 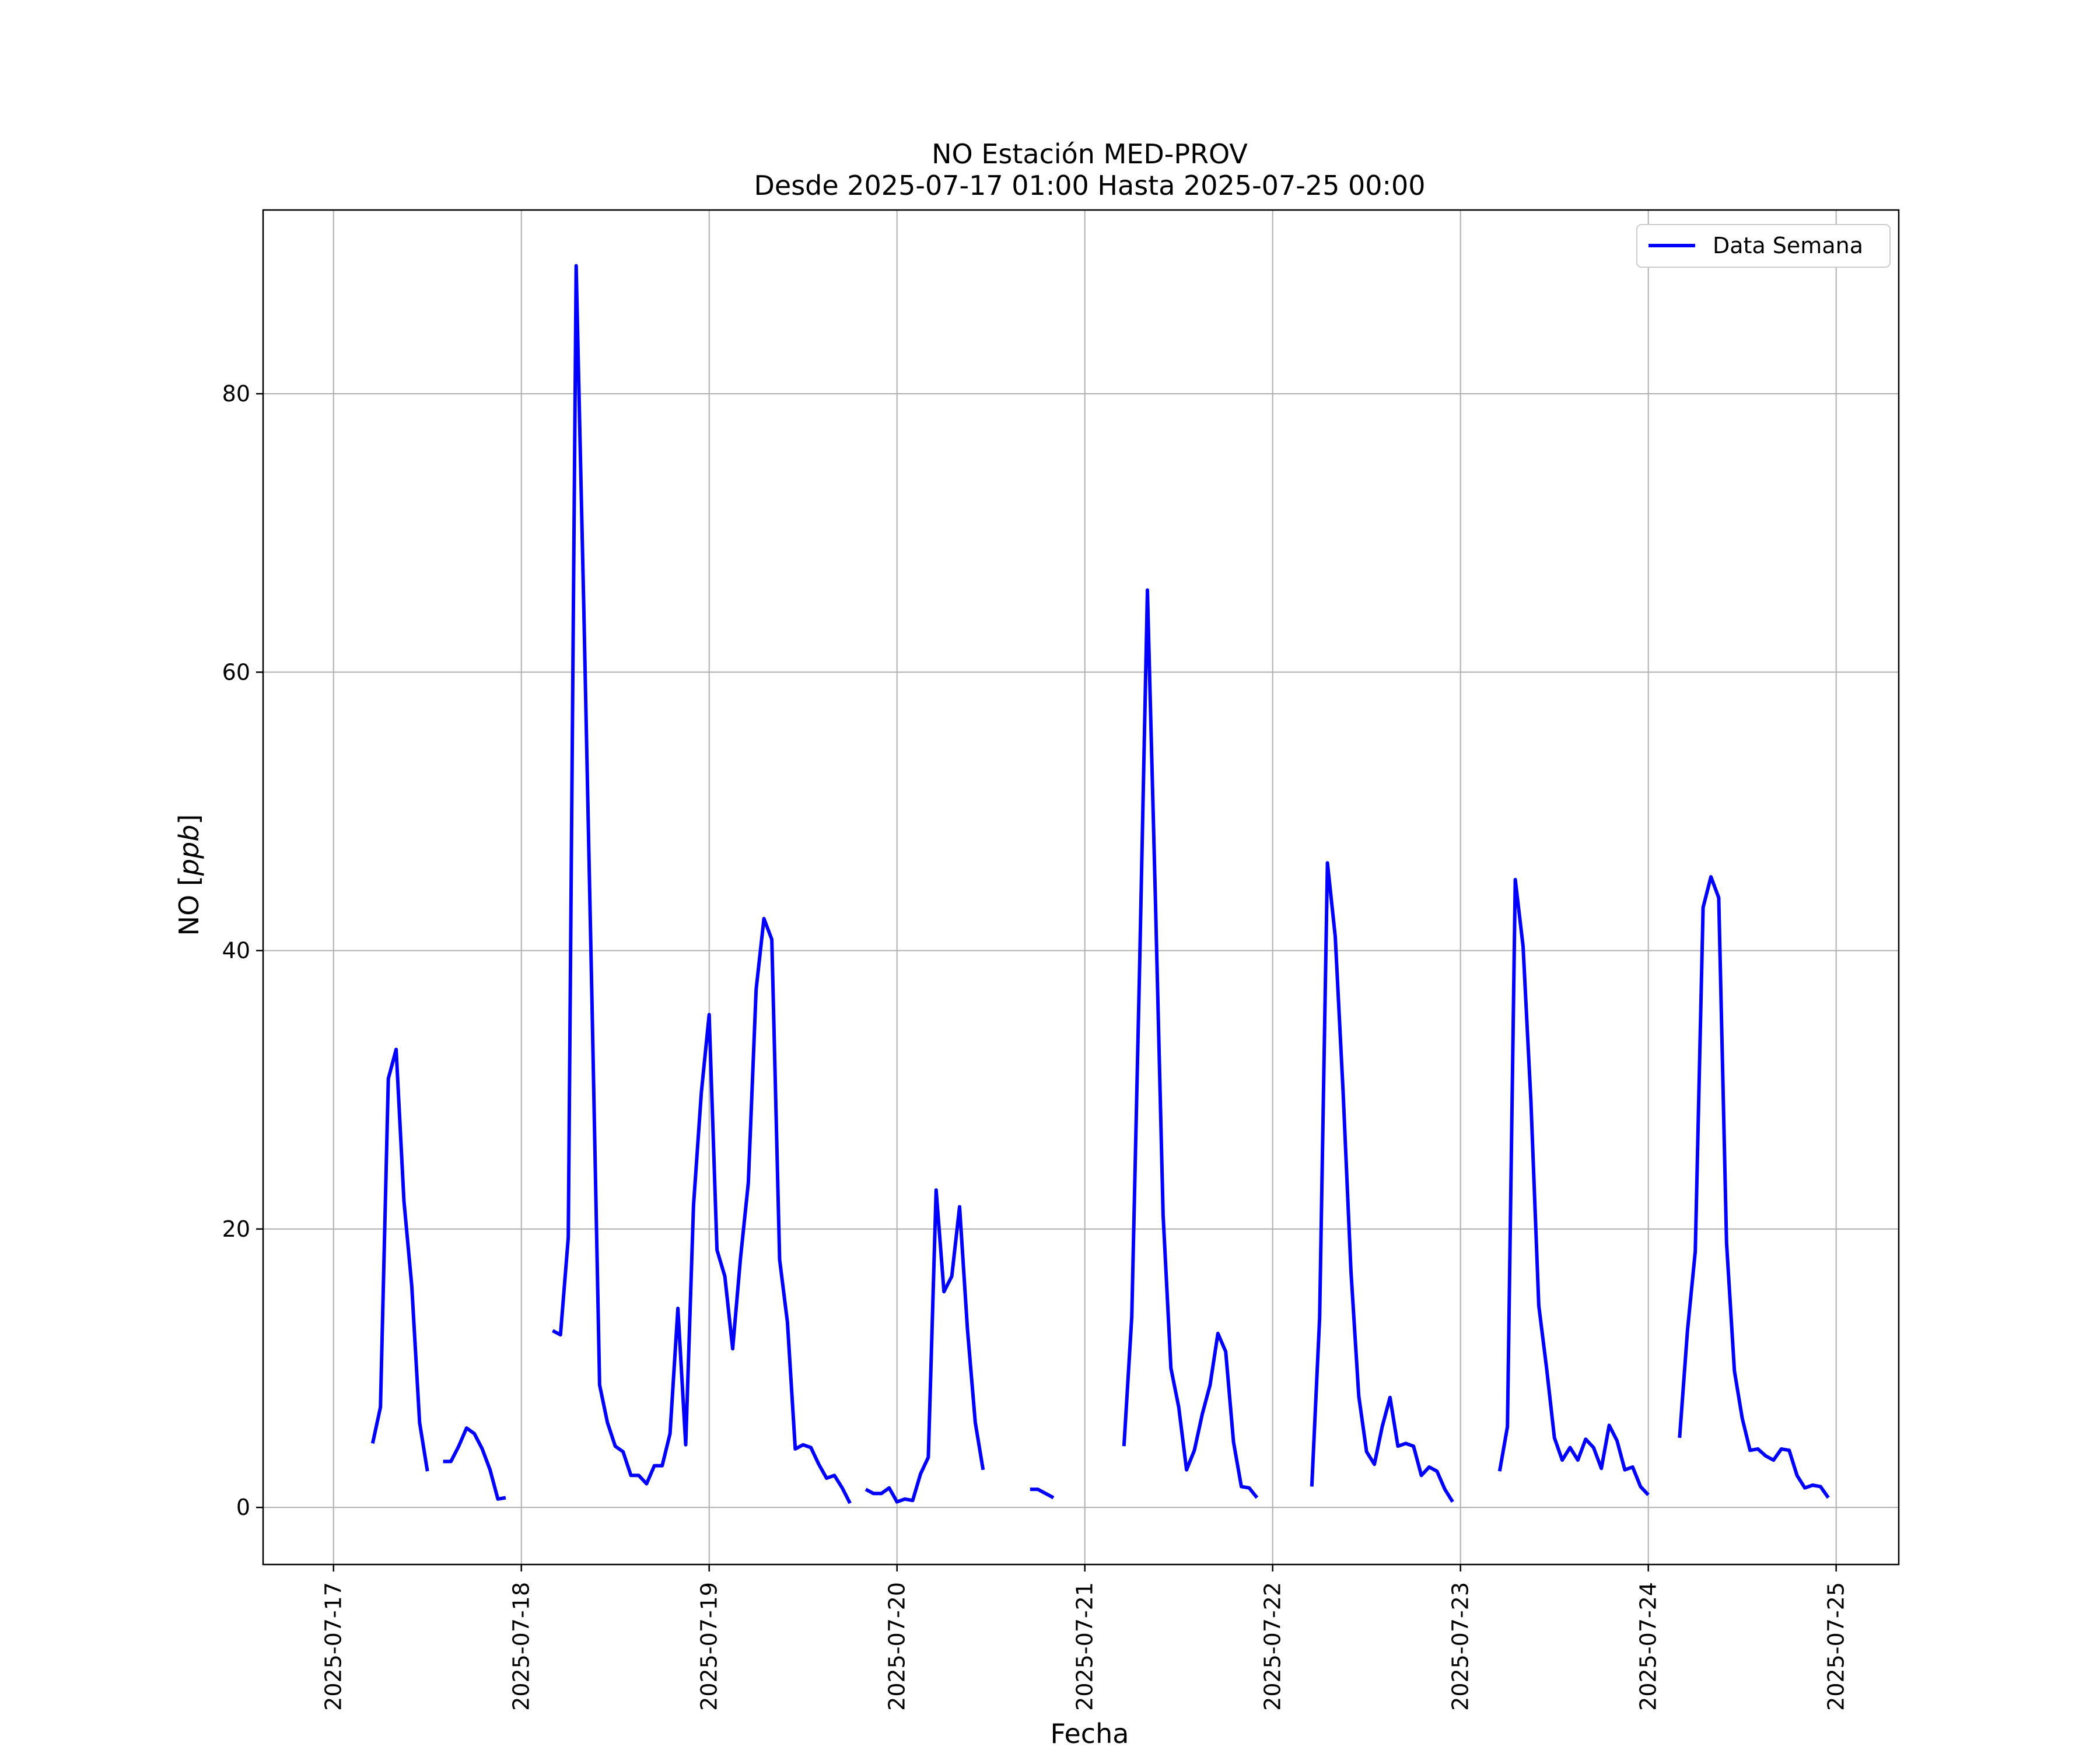 What do you see at coordinates (236, 951) in the screenshot?
I see `y-tick-label: 40` at bounding box center [236, 951].